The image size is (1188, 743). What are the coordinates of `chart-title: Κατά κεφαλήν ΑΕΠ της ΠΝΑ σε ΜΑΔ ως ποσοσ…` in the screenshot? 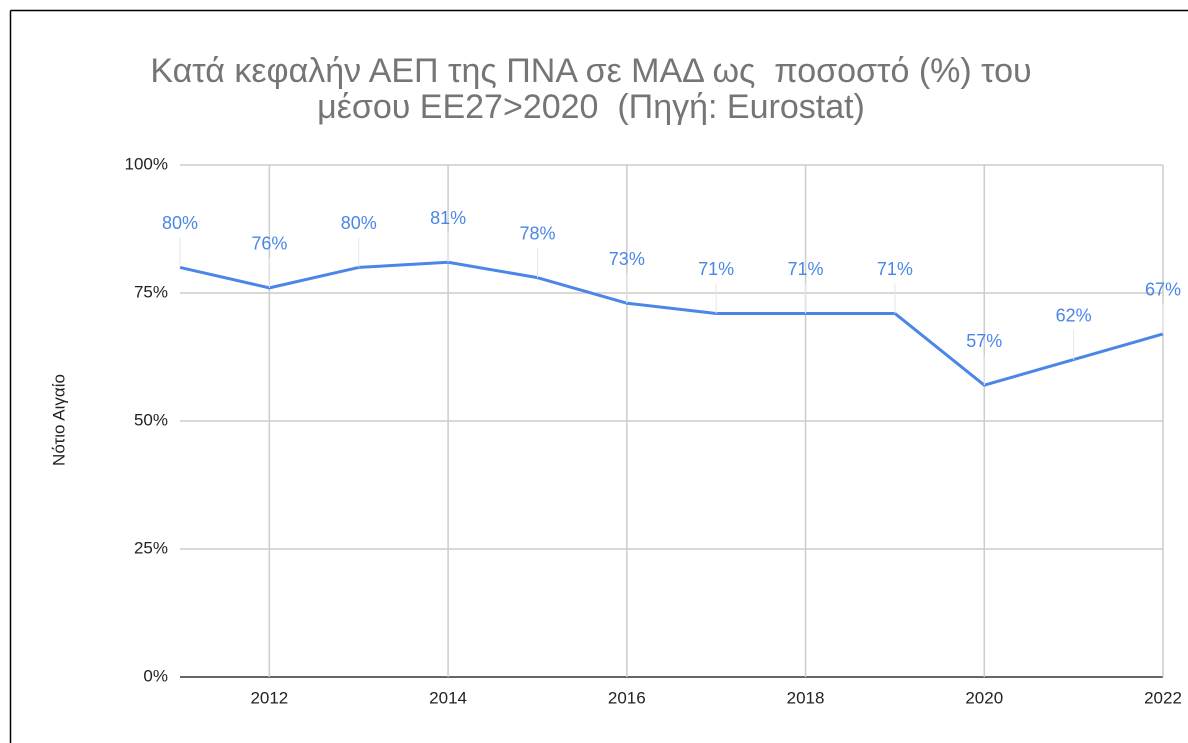 It's located at (590, 71).